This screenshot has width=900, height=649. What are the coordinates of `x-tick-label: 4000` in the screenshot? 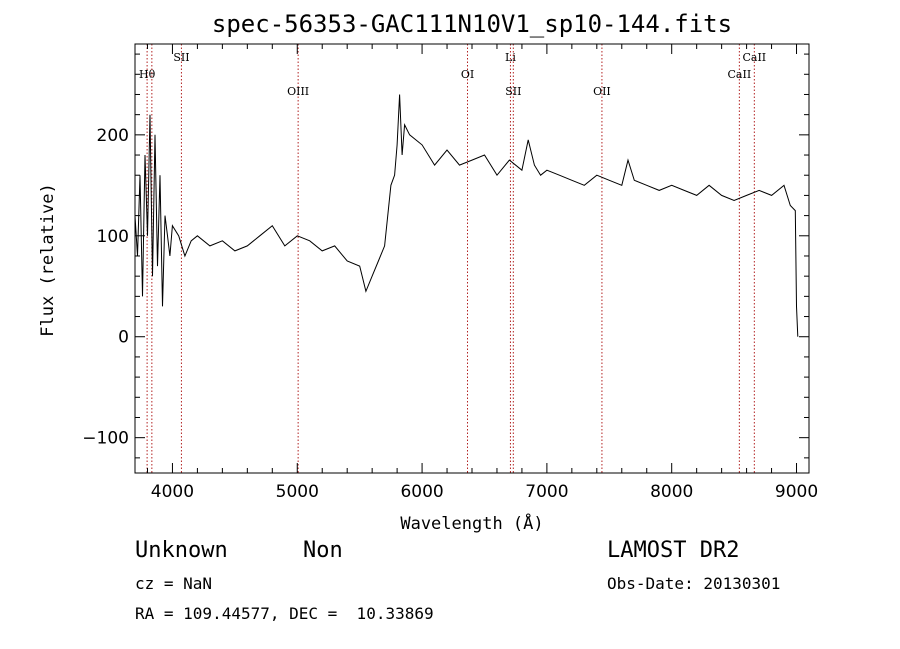 It's located at (172, 492).